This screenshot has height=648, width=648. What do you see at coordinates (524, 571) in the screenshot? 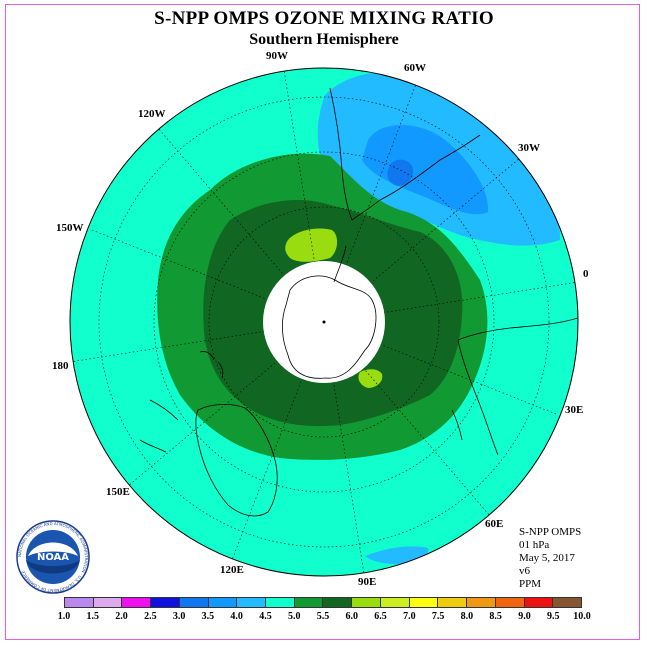
I see `version-label: v6` at bounding box center [524, 571].